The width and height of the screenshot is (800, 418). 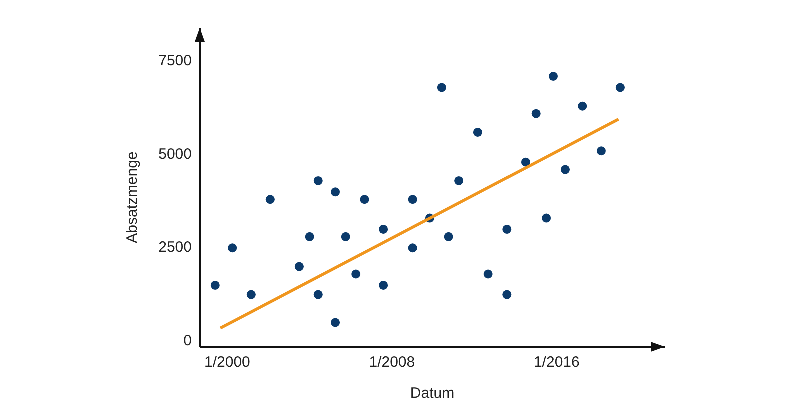 What do you see at coordinates (227, 362) in the screenshot?
I see `x-tick-label: 1/2000` at bounding box center [227, 362].